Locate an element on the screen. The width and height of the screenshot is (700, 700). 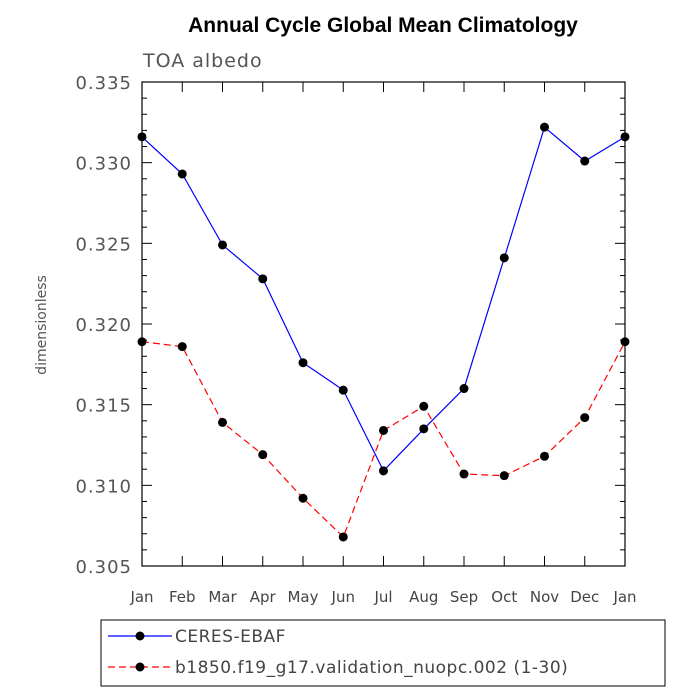
legend-box is located at coordinates (383, 653).